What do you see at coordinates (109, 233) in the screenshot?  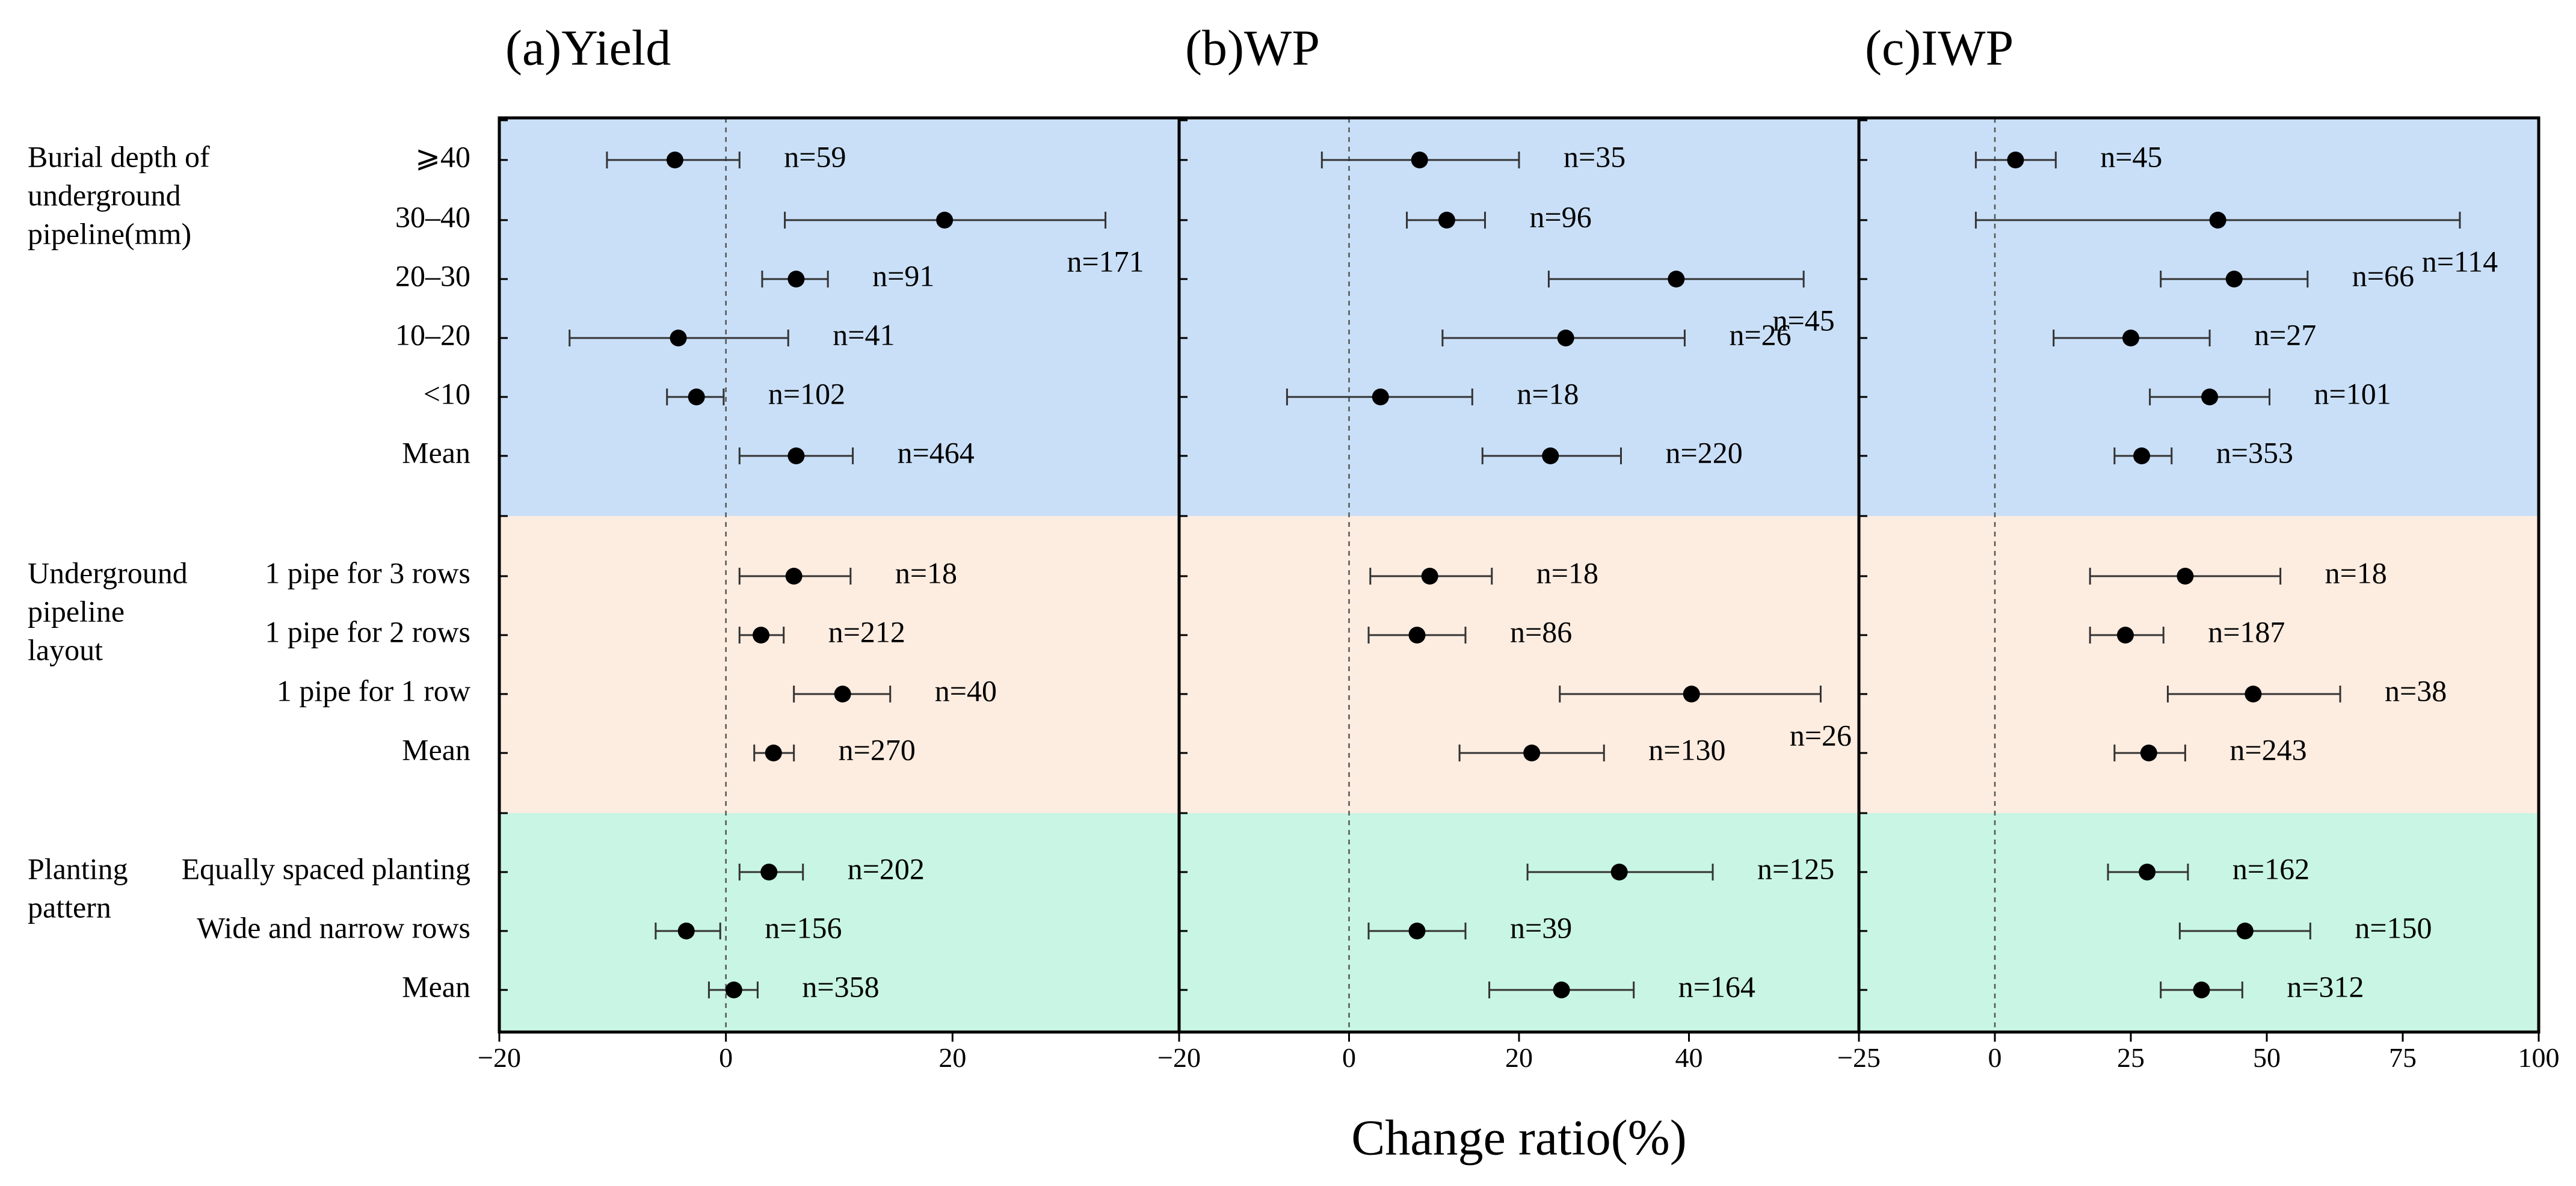 I see `group-label-burial: pipeline(mm)` at bounding box center [109, 233].